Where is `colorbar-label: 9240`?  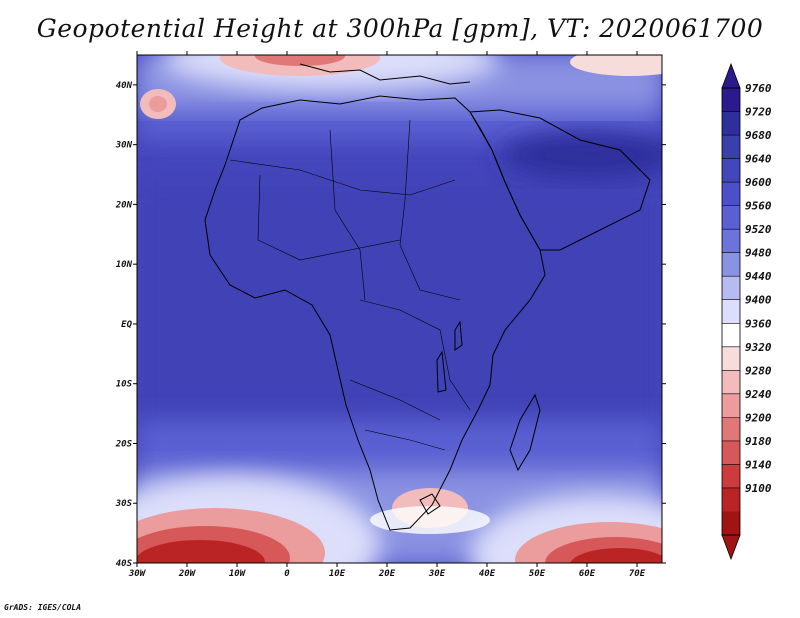
colorbar-label: 9240 is located at coordinates (758, 394).